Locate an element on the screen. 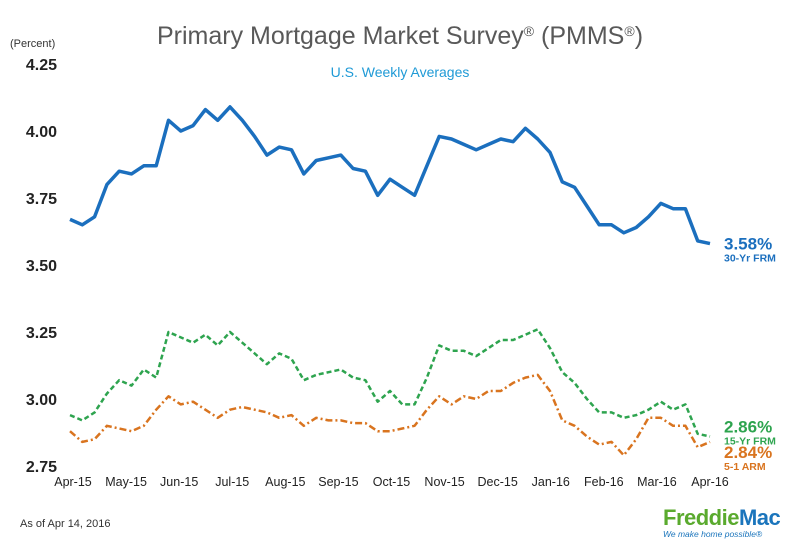 The image size is (800, 545). end-value-label: 2.86% is located at coordinates (748, 427).